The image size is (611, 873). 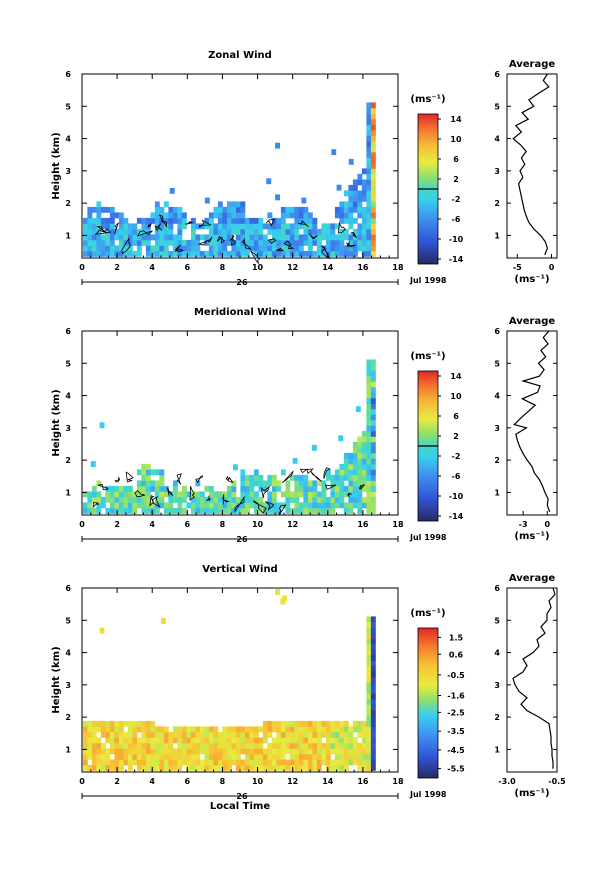 I want to click on y-tick-label: 2, so click(x=68, y=203).